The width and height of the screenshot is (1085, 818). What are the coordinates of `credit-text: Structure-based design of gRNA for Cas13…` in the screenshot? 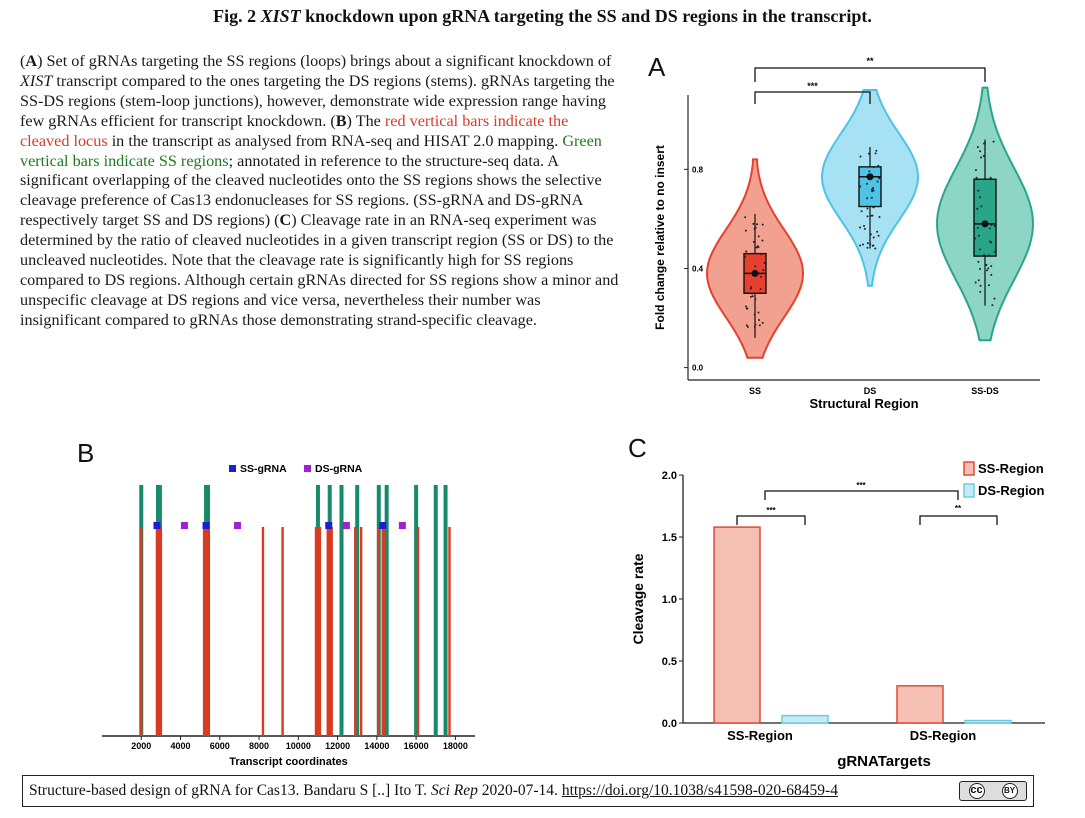 It's located at (230, 790).